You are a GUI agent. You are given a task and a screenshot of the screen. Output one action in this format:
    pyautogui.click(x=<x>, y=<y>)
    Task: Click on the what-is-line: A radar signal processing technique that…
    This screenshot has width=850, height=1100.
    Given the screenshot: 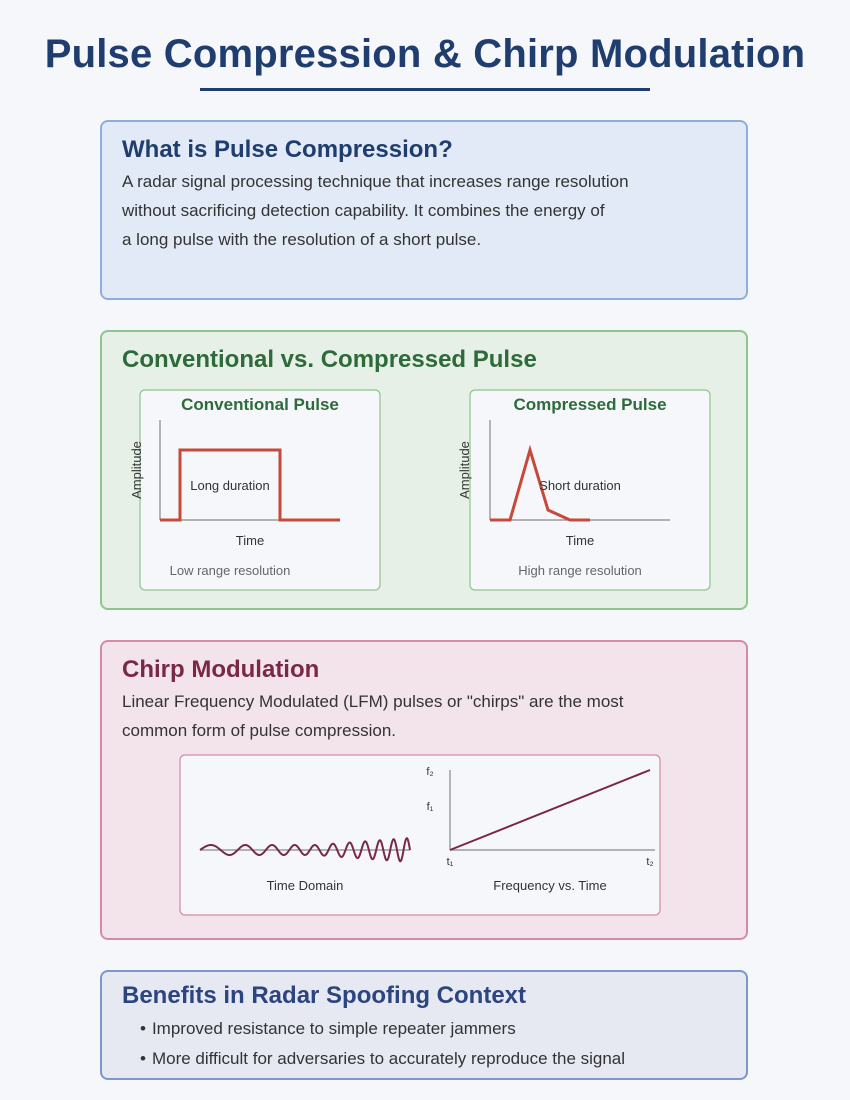 What is the action you would take?
    pyautogui.click(x=375, y=181)
    